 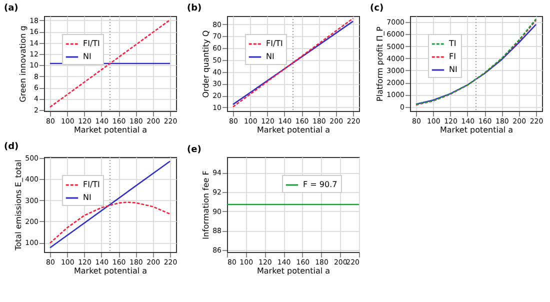 I want to click on y-axis-title: Information fee F, so click(x=206, y=205).